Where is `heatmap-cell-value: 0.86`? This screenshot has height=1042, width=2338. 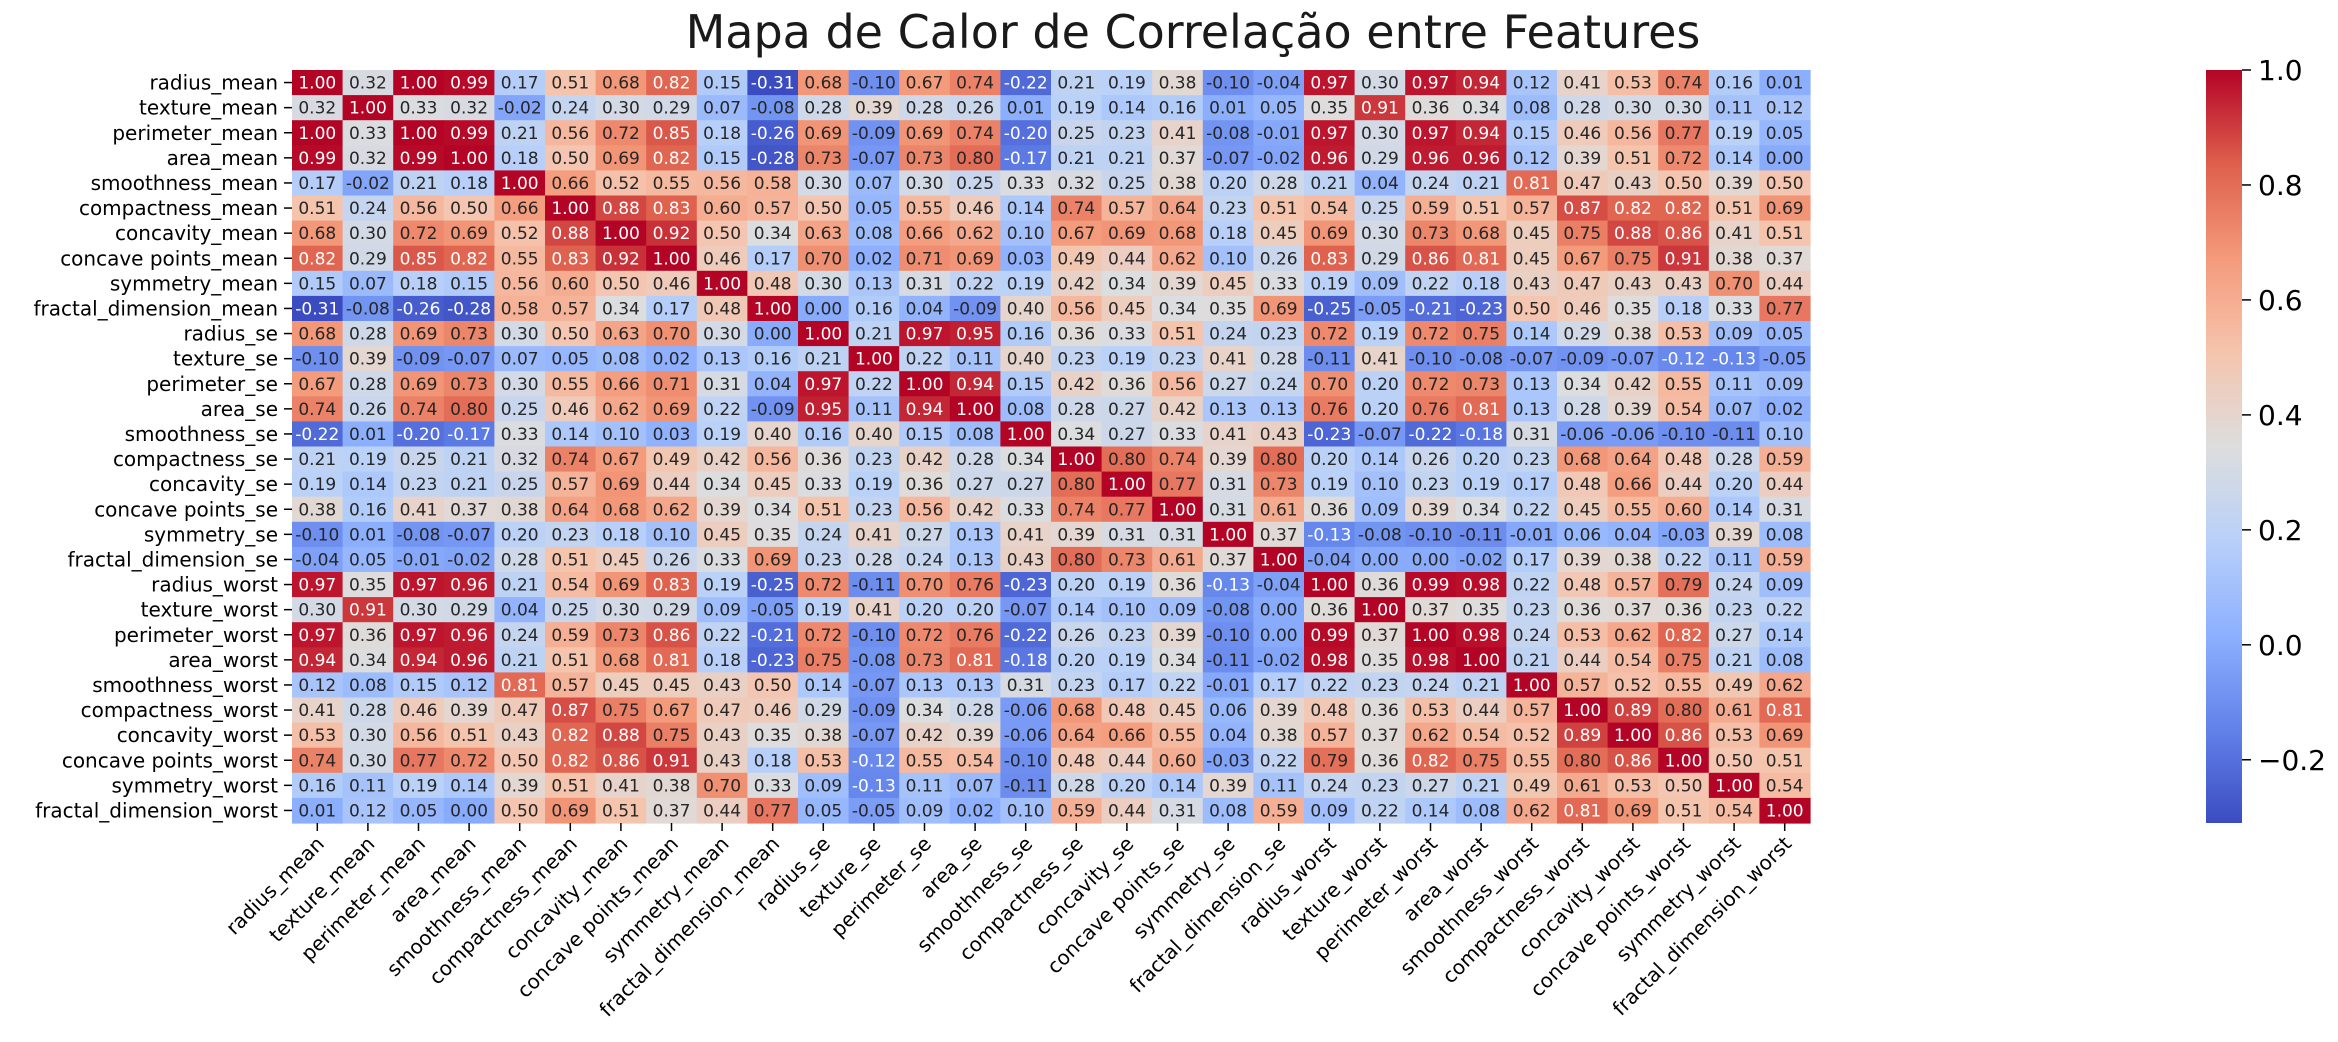
heatmap-cell-value: 0.86 is located at coordinates (672, 636).